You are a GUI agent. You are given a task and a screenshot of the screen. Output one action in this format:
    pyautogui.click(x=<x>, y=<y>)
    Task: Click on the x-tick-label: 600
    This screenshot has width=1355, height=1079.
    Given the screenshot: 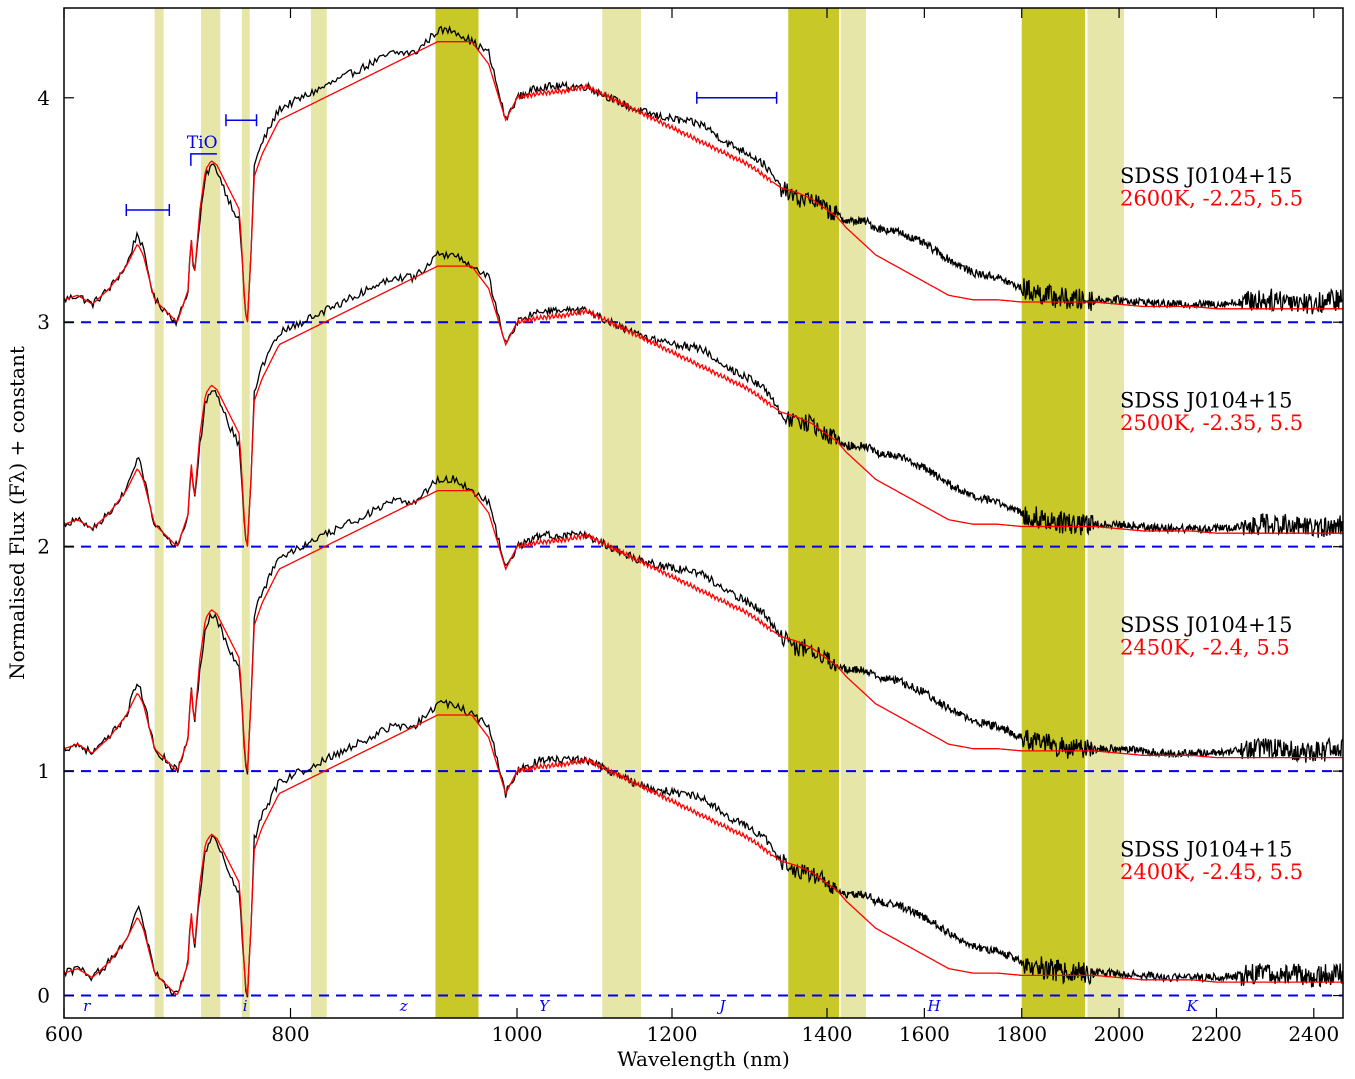 What is the action you would take?
    pyautogui.click(x=64, y=1034)
    